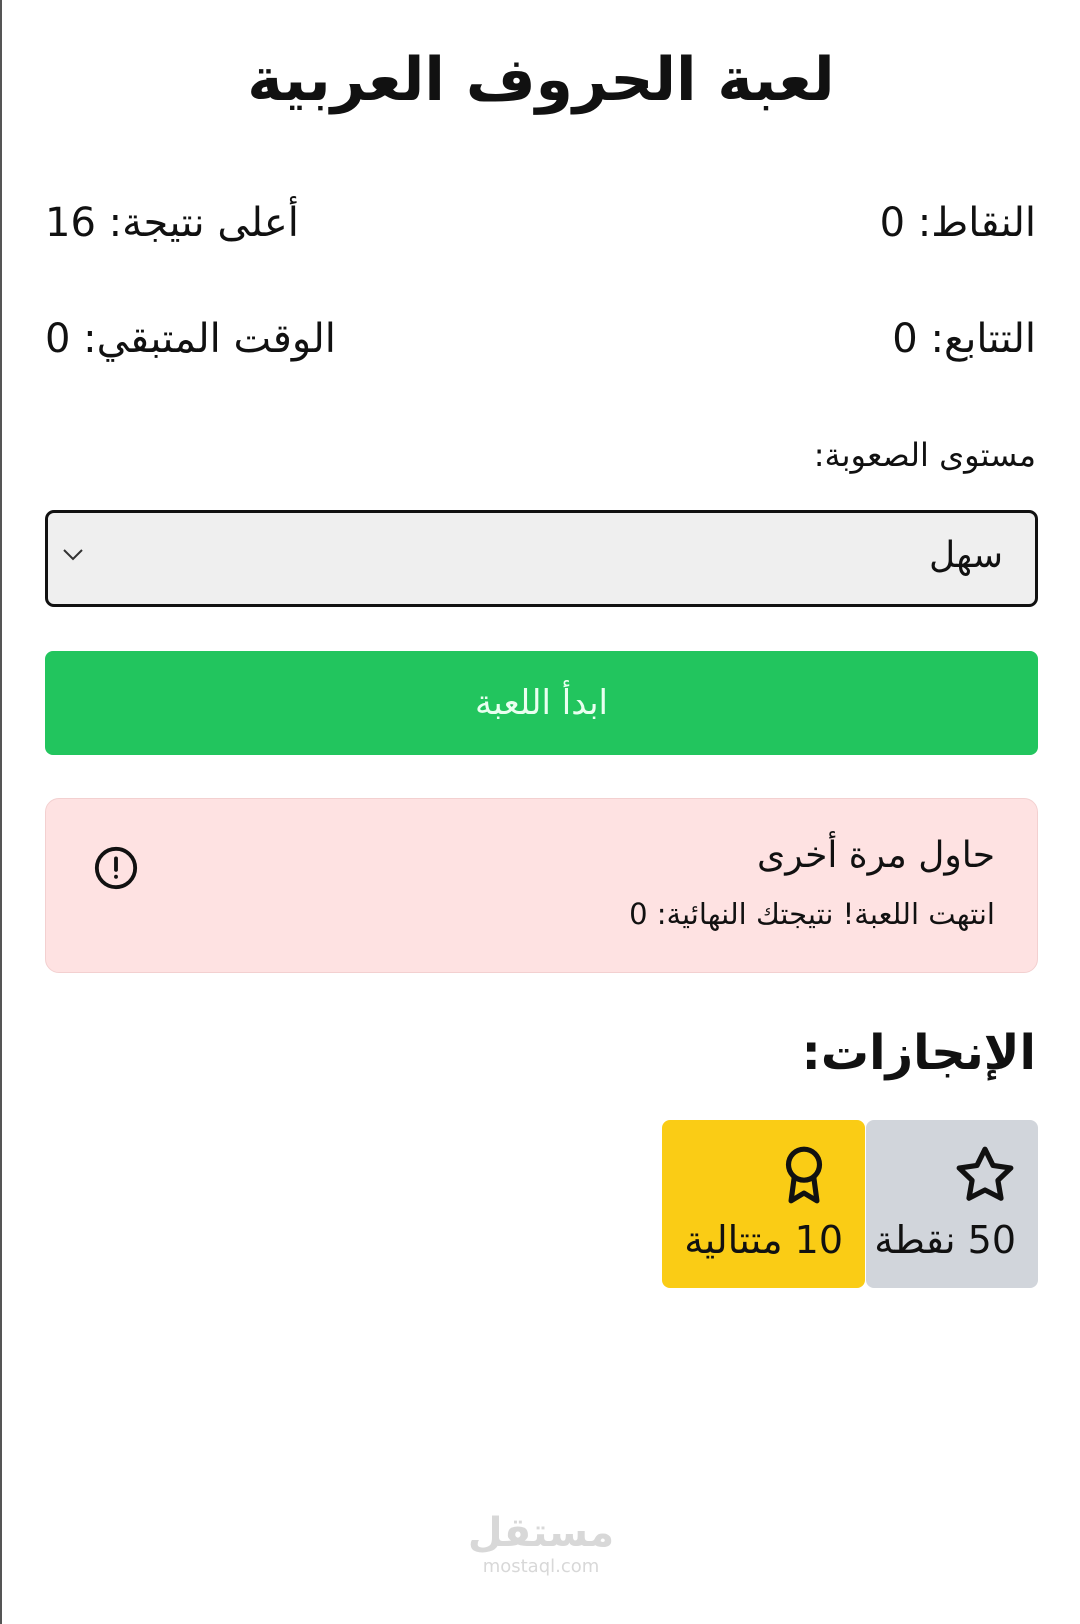  I want to click on watermark-logo: مستقل mostaql.com, so click(541, 1543).